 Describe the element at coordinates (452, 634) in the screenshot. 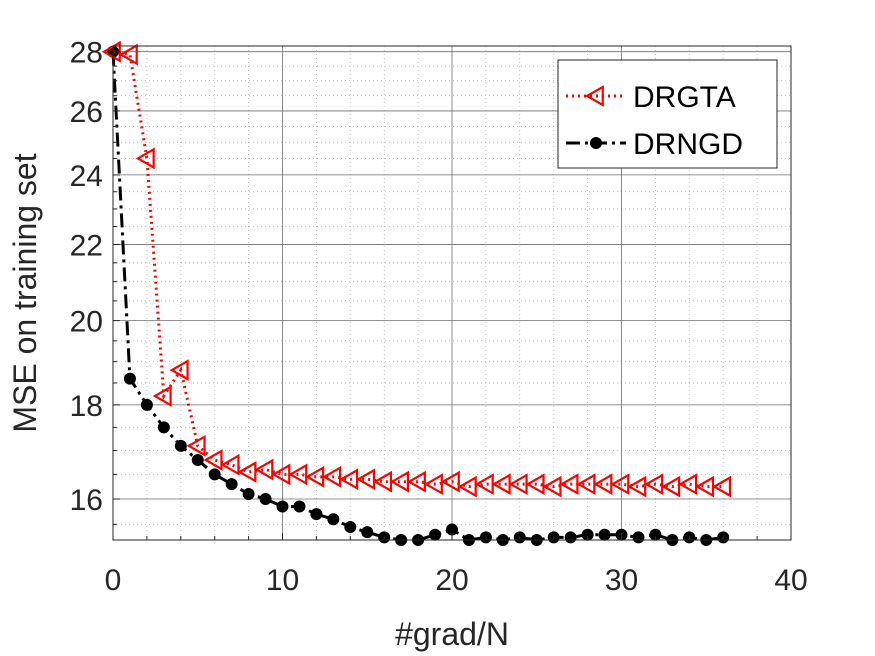

I see `x-axis-title: #grad/N` at that location.